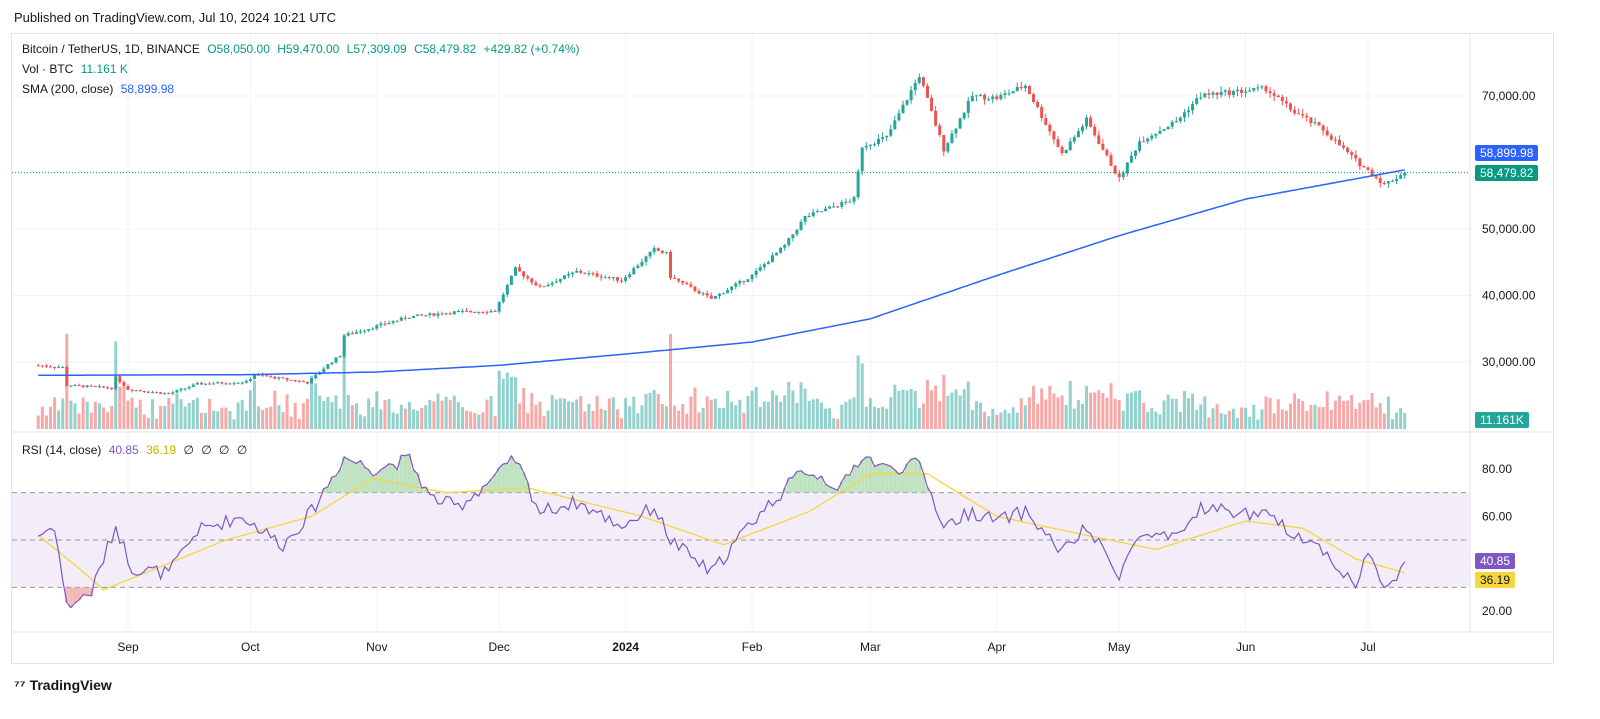  Describe the element at coordinates (1497, 469) in the screenshot. I see `rsi-tick-label: 80.00` at that location.